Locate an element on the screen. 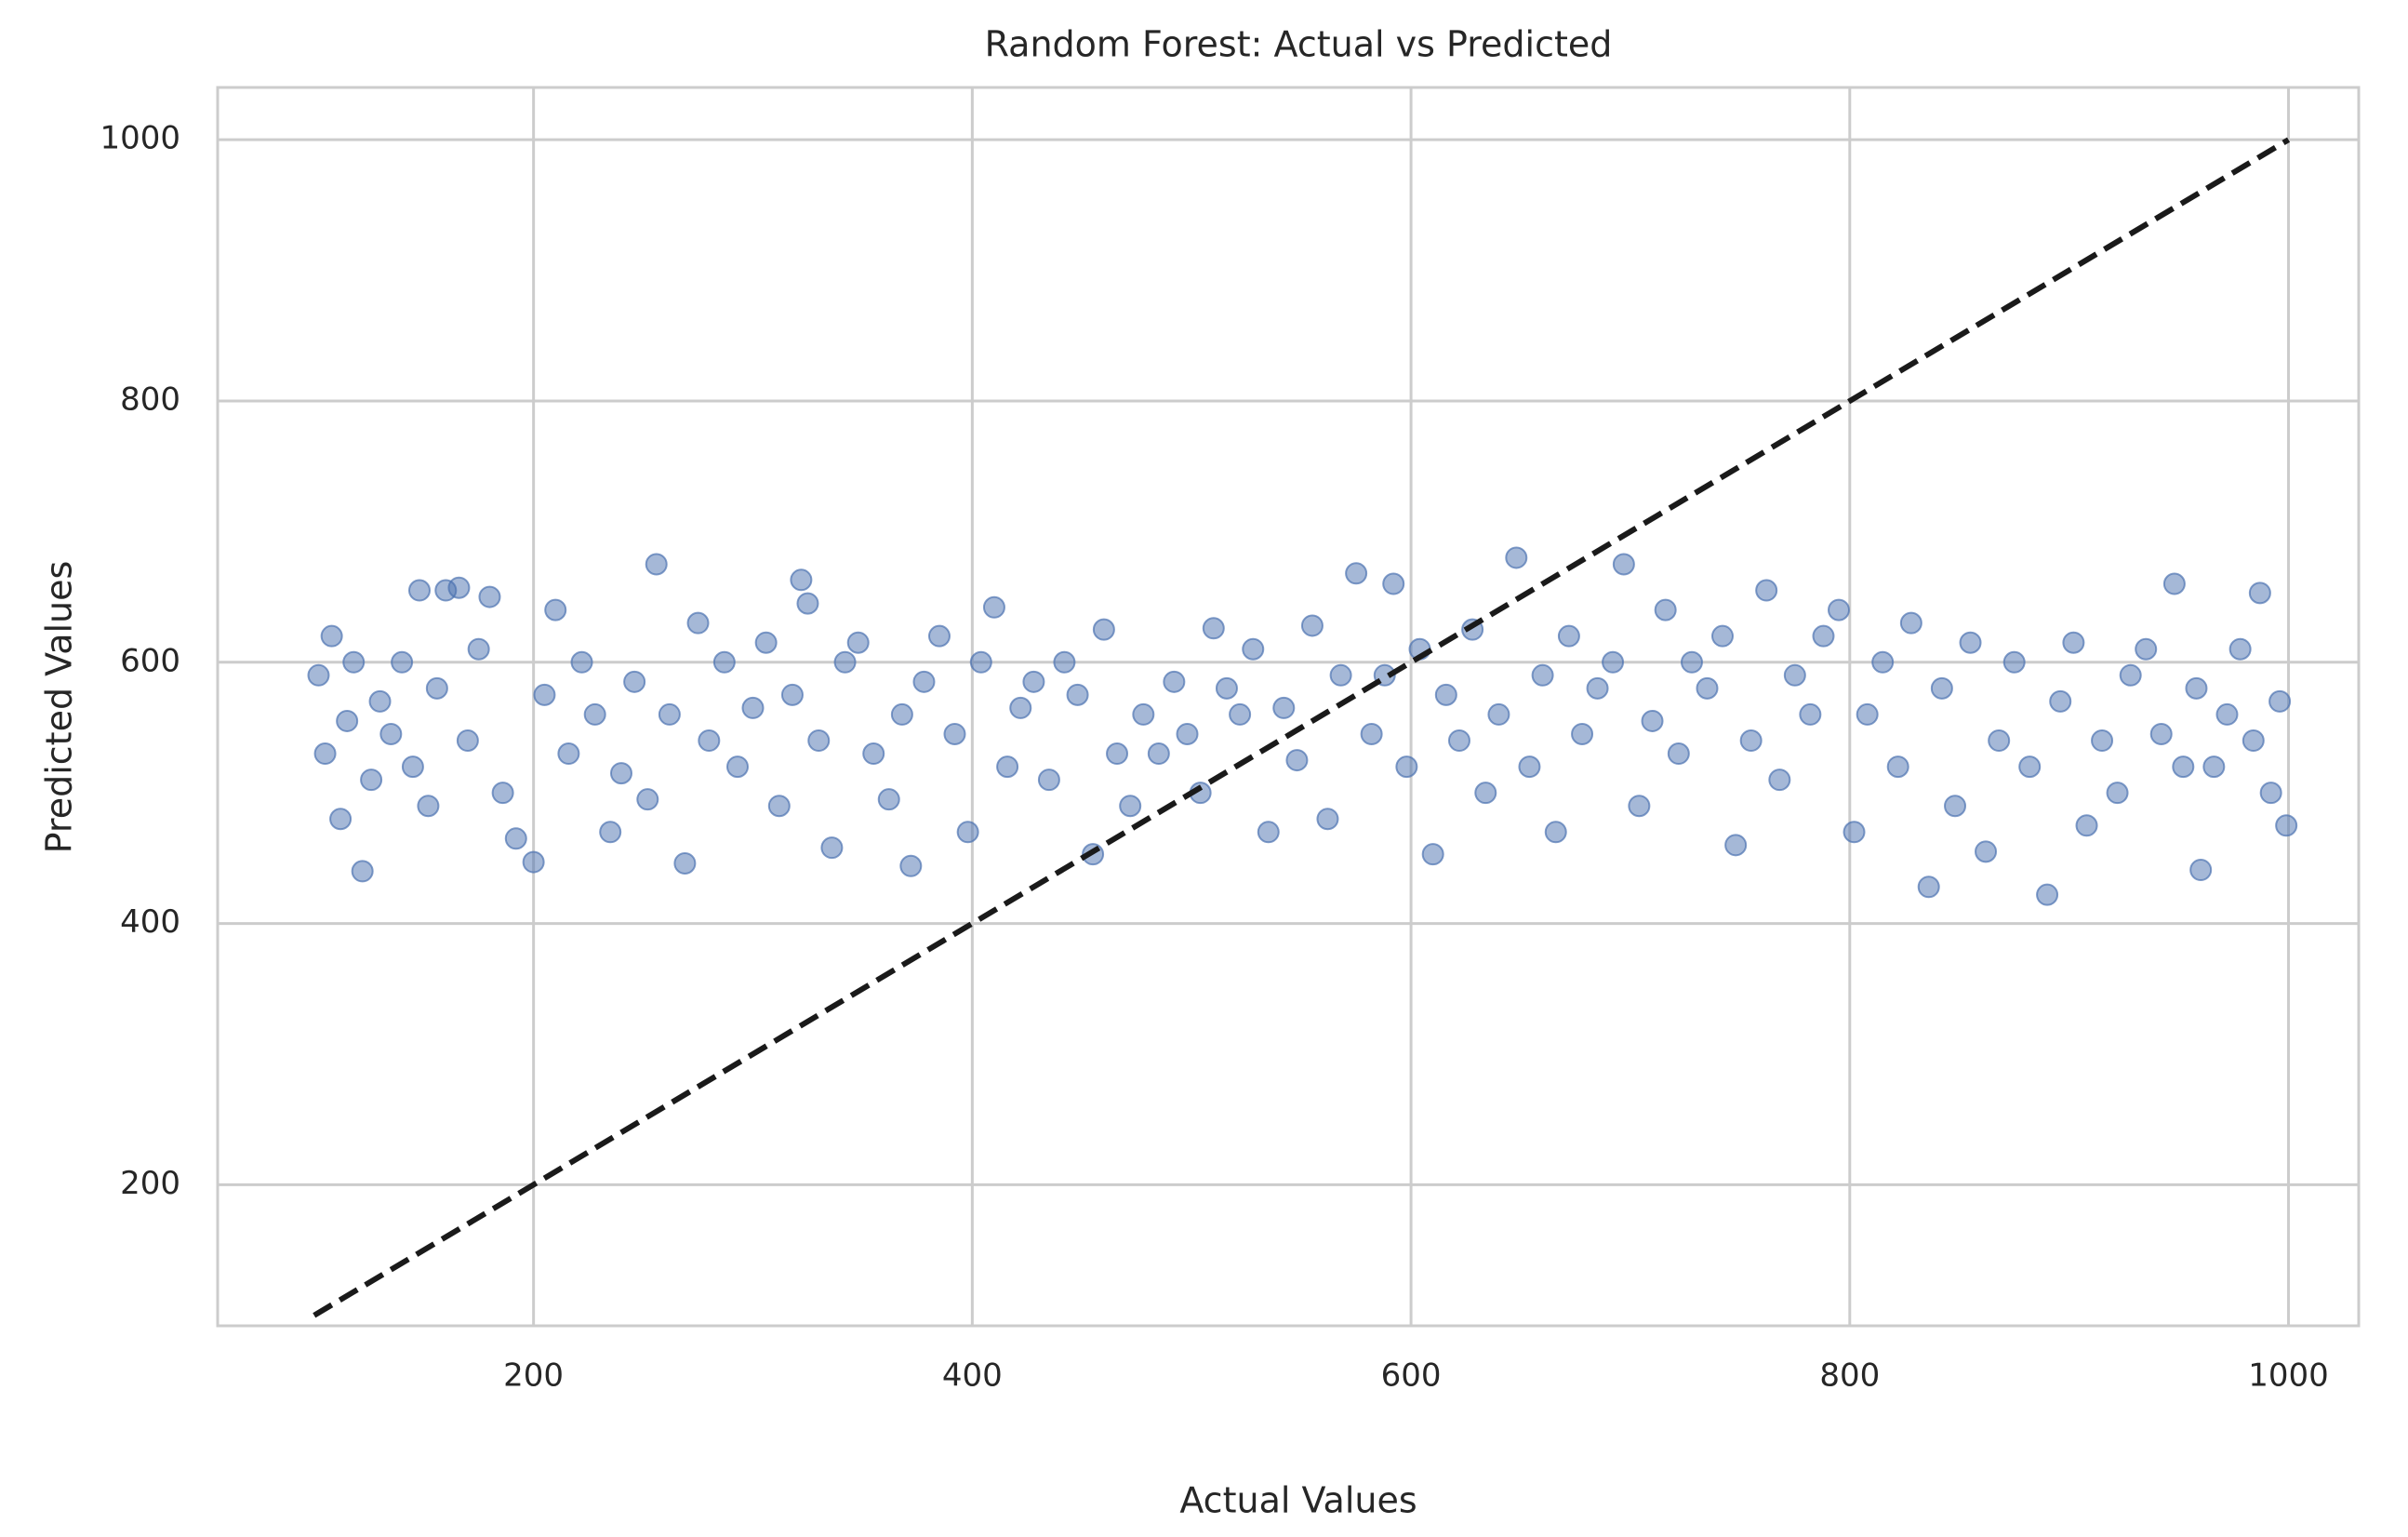 The height and width of the screenshot is (1537, 2408). y-tick-label: 800 is located at coordinates (150, 399).